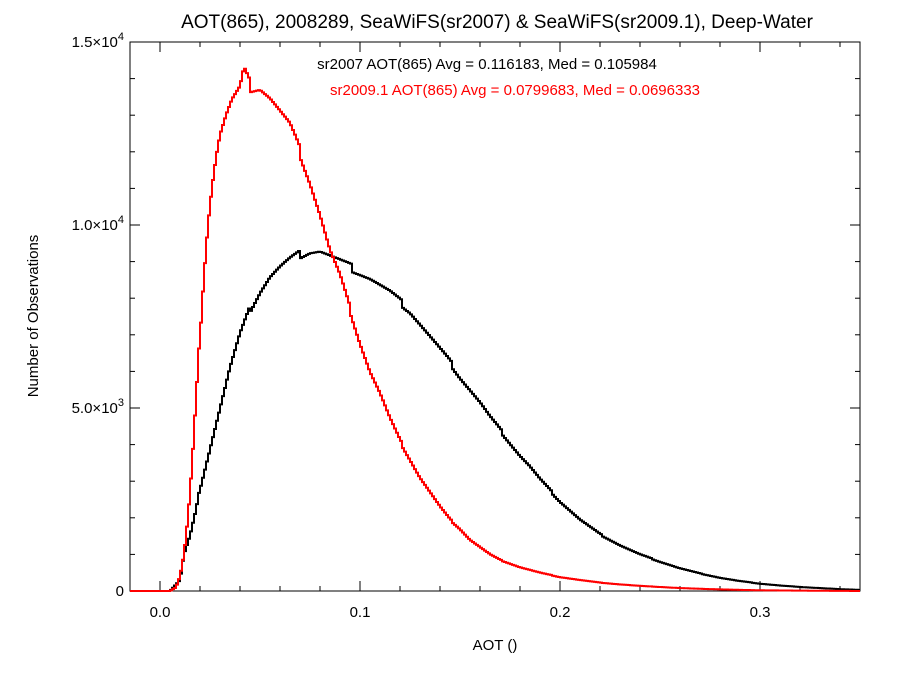 The image size is (900, 675). What do you see at coordinates (460, 612) in the screenshot?
I see `x-tick-labels: 0.0 0.1 0.2 0.3` at bounding box center [460, 612].